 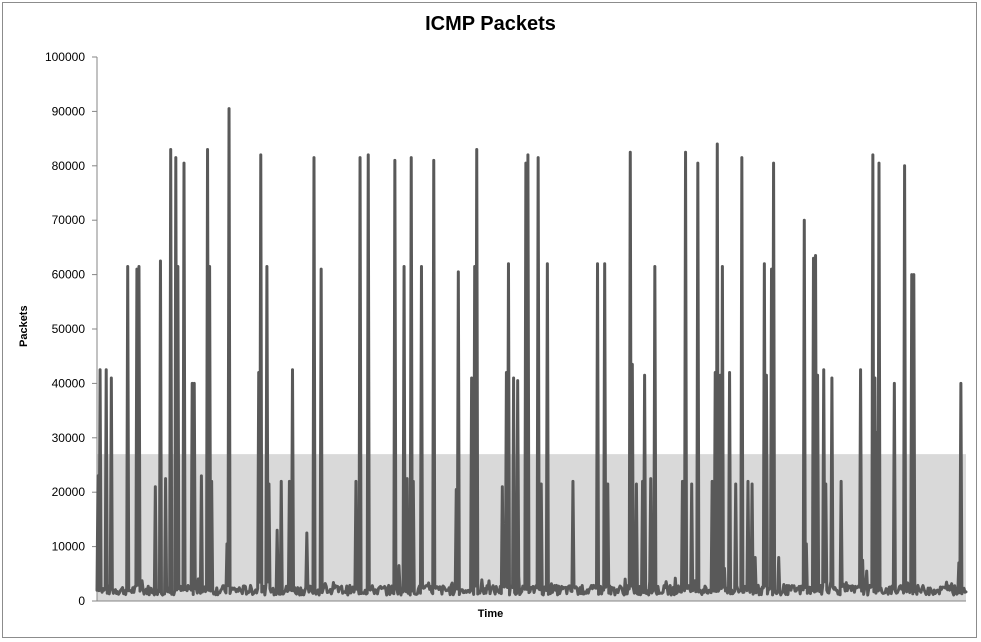 I want to click on x-axis-label: Time, so click(x=490, y=614).